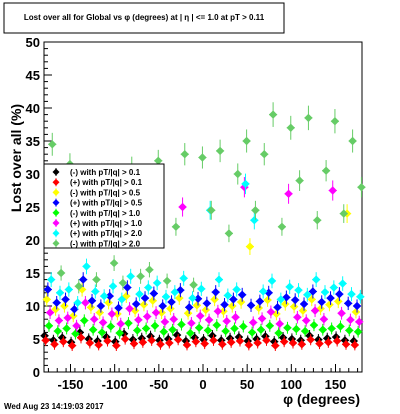 Image resolution: width=400 pixels, height=414 pixels. What do you see at coordinates (105, 243) in the screenshot?
I see `legend-entry: (-) with pT/|q| > 2.0` at bounding box center [105, 243].